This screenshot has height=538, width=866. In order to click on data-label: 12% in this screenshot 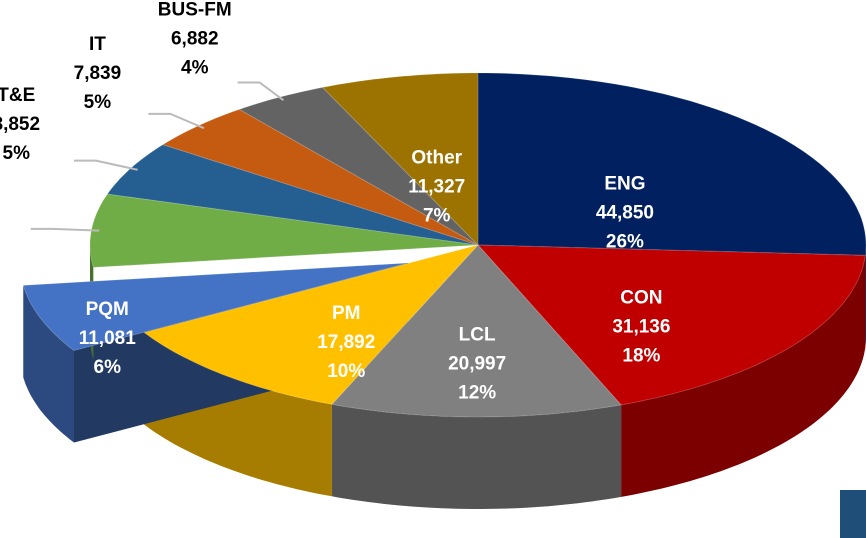, I will do `click(477, 392)`.